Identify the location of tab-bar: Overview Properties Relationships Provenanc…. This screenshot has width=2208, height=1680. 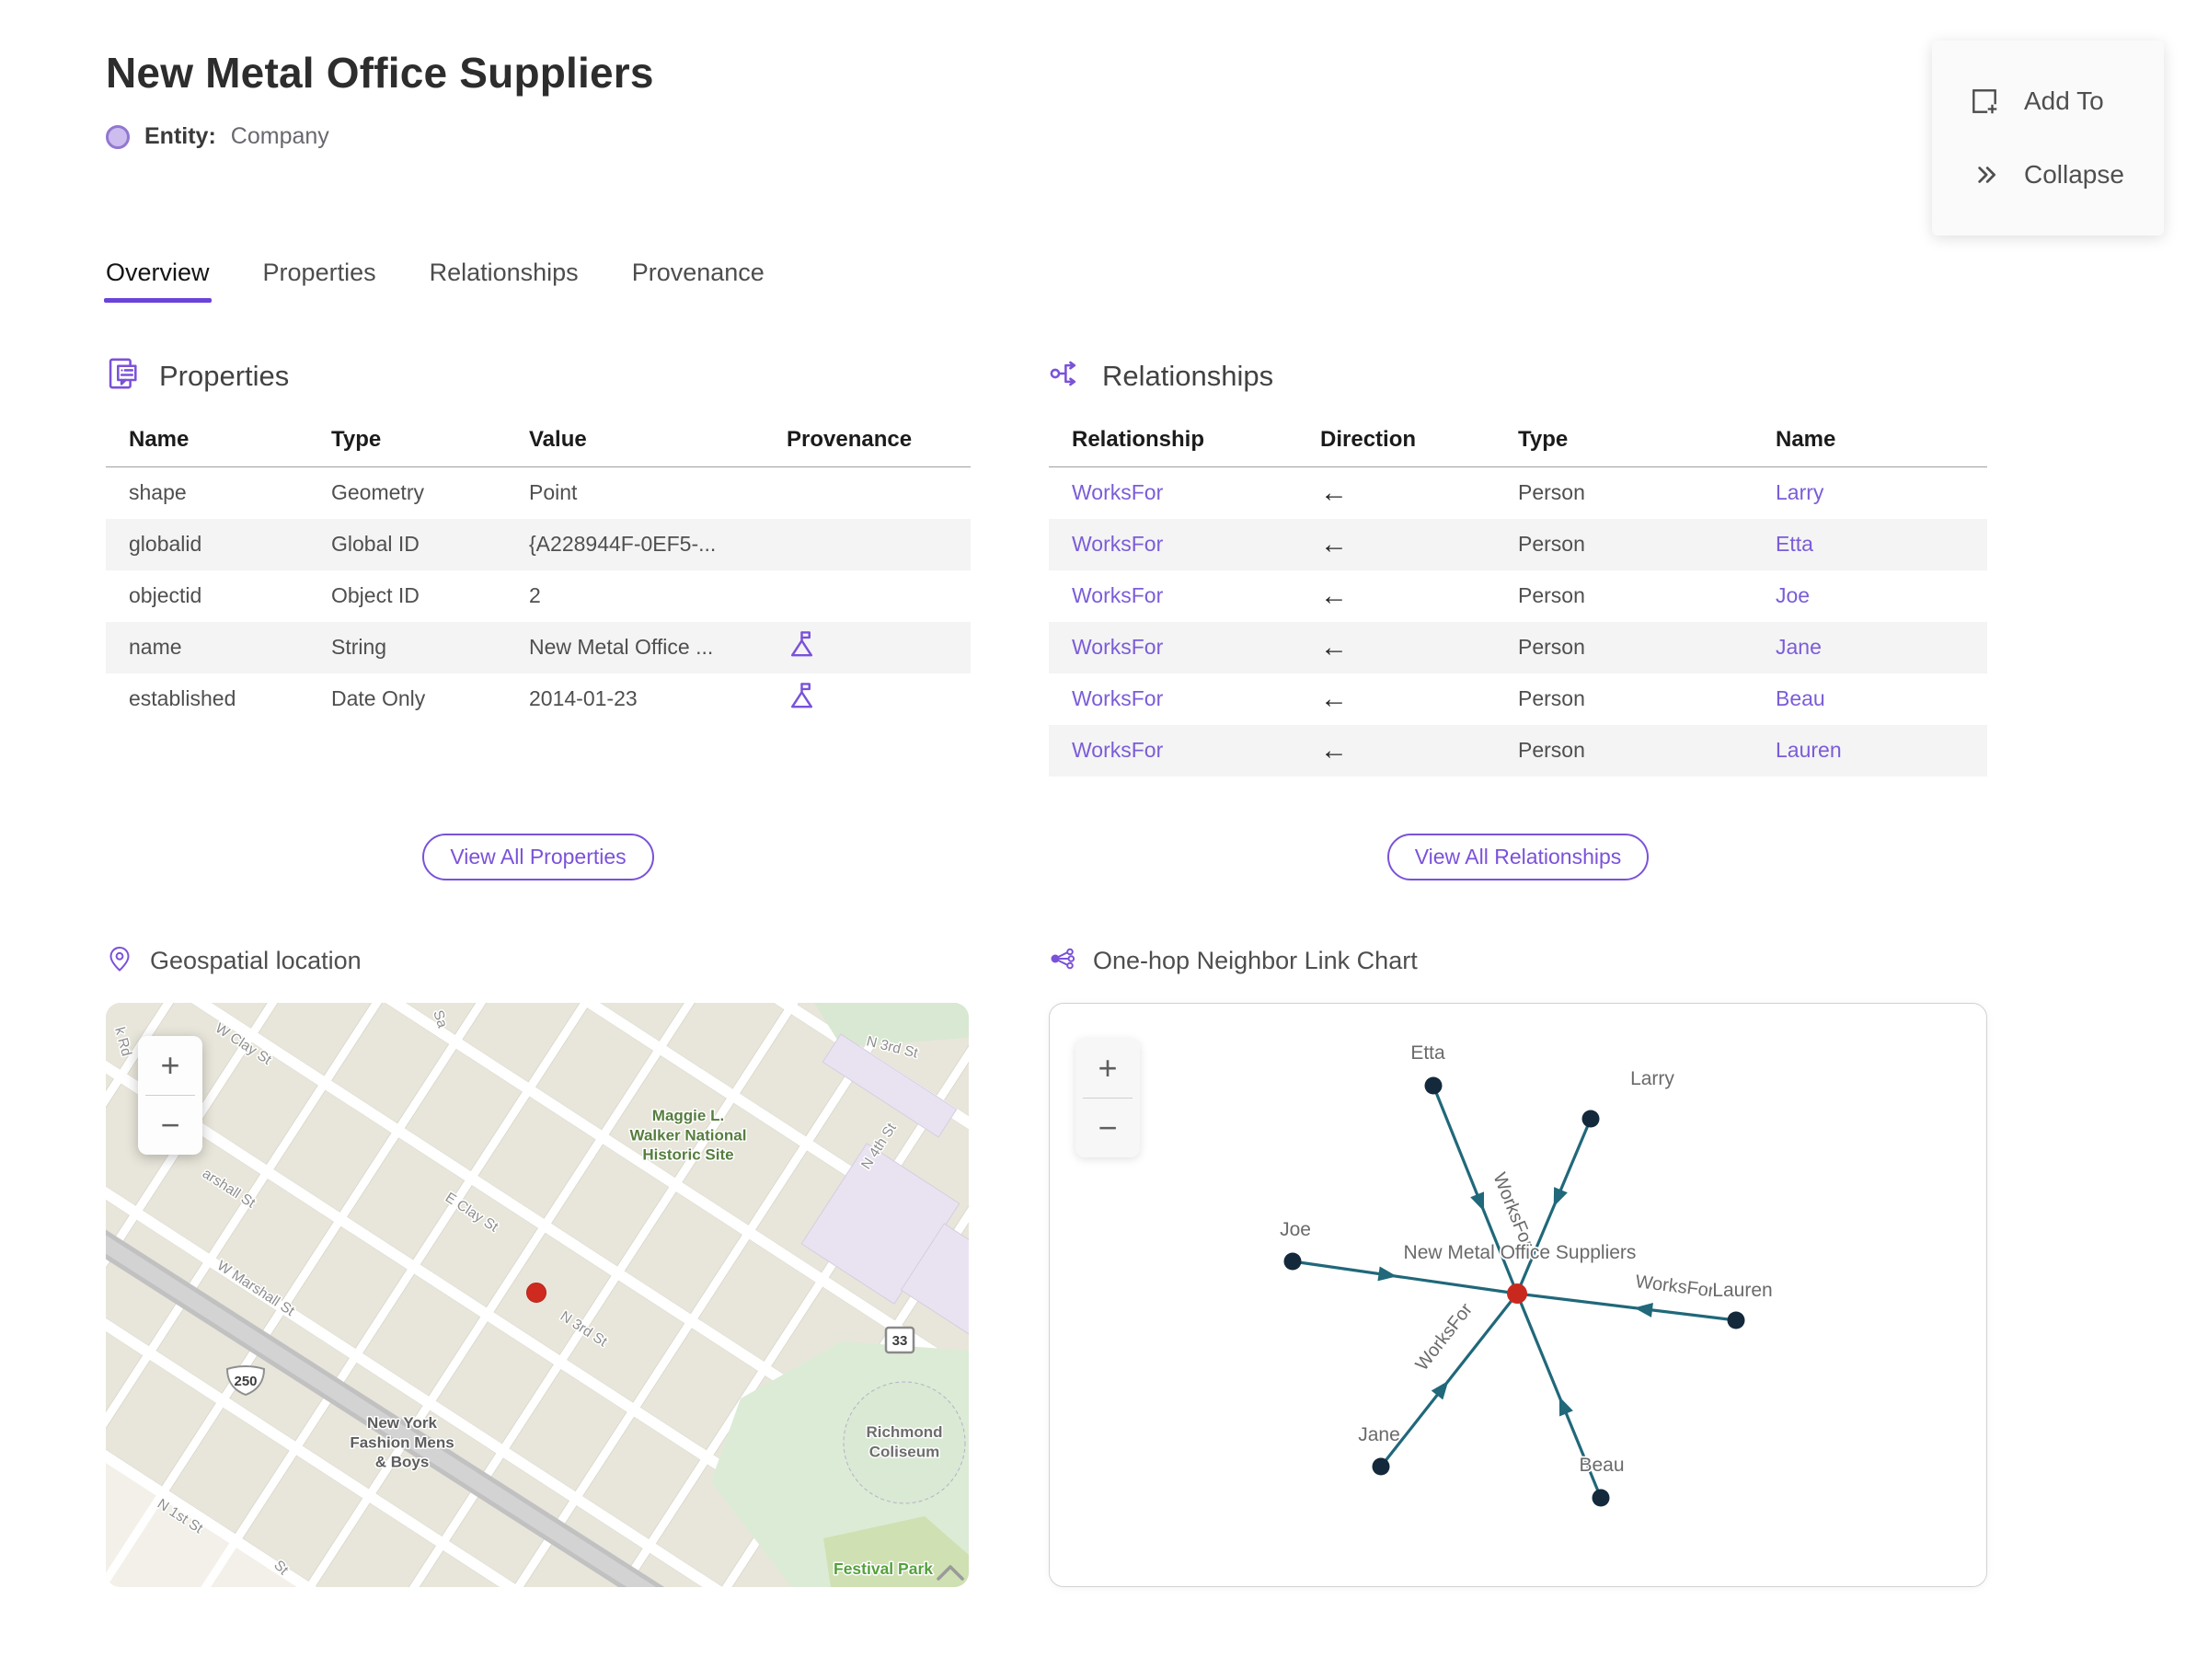
(1103, 281).